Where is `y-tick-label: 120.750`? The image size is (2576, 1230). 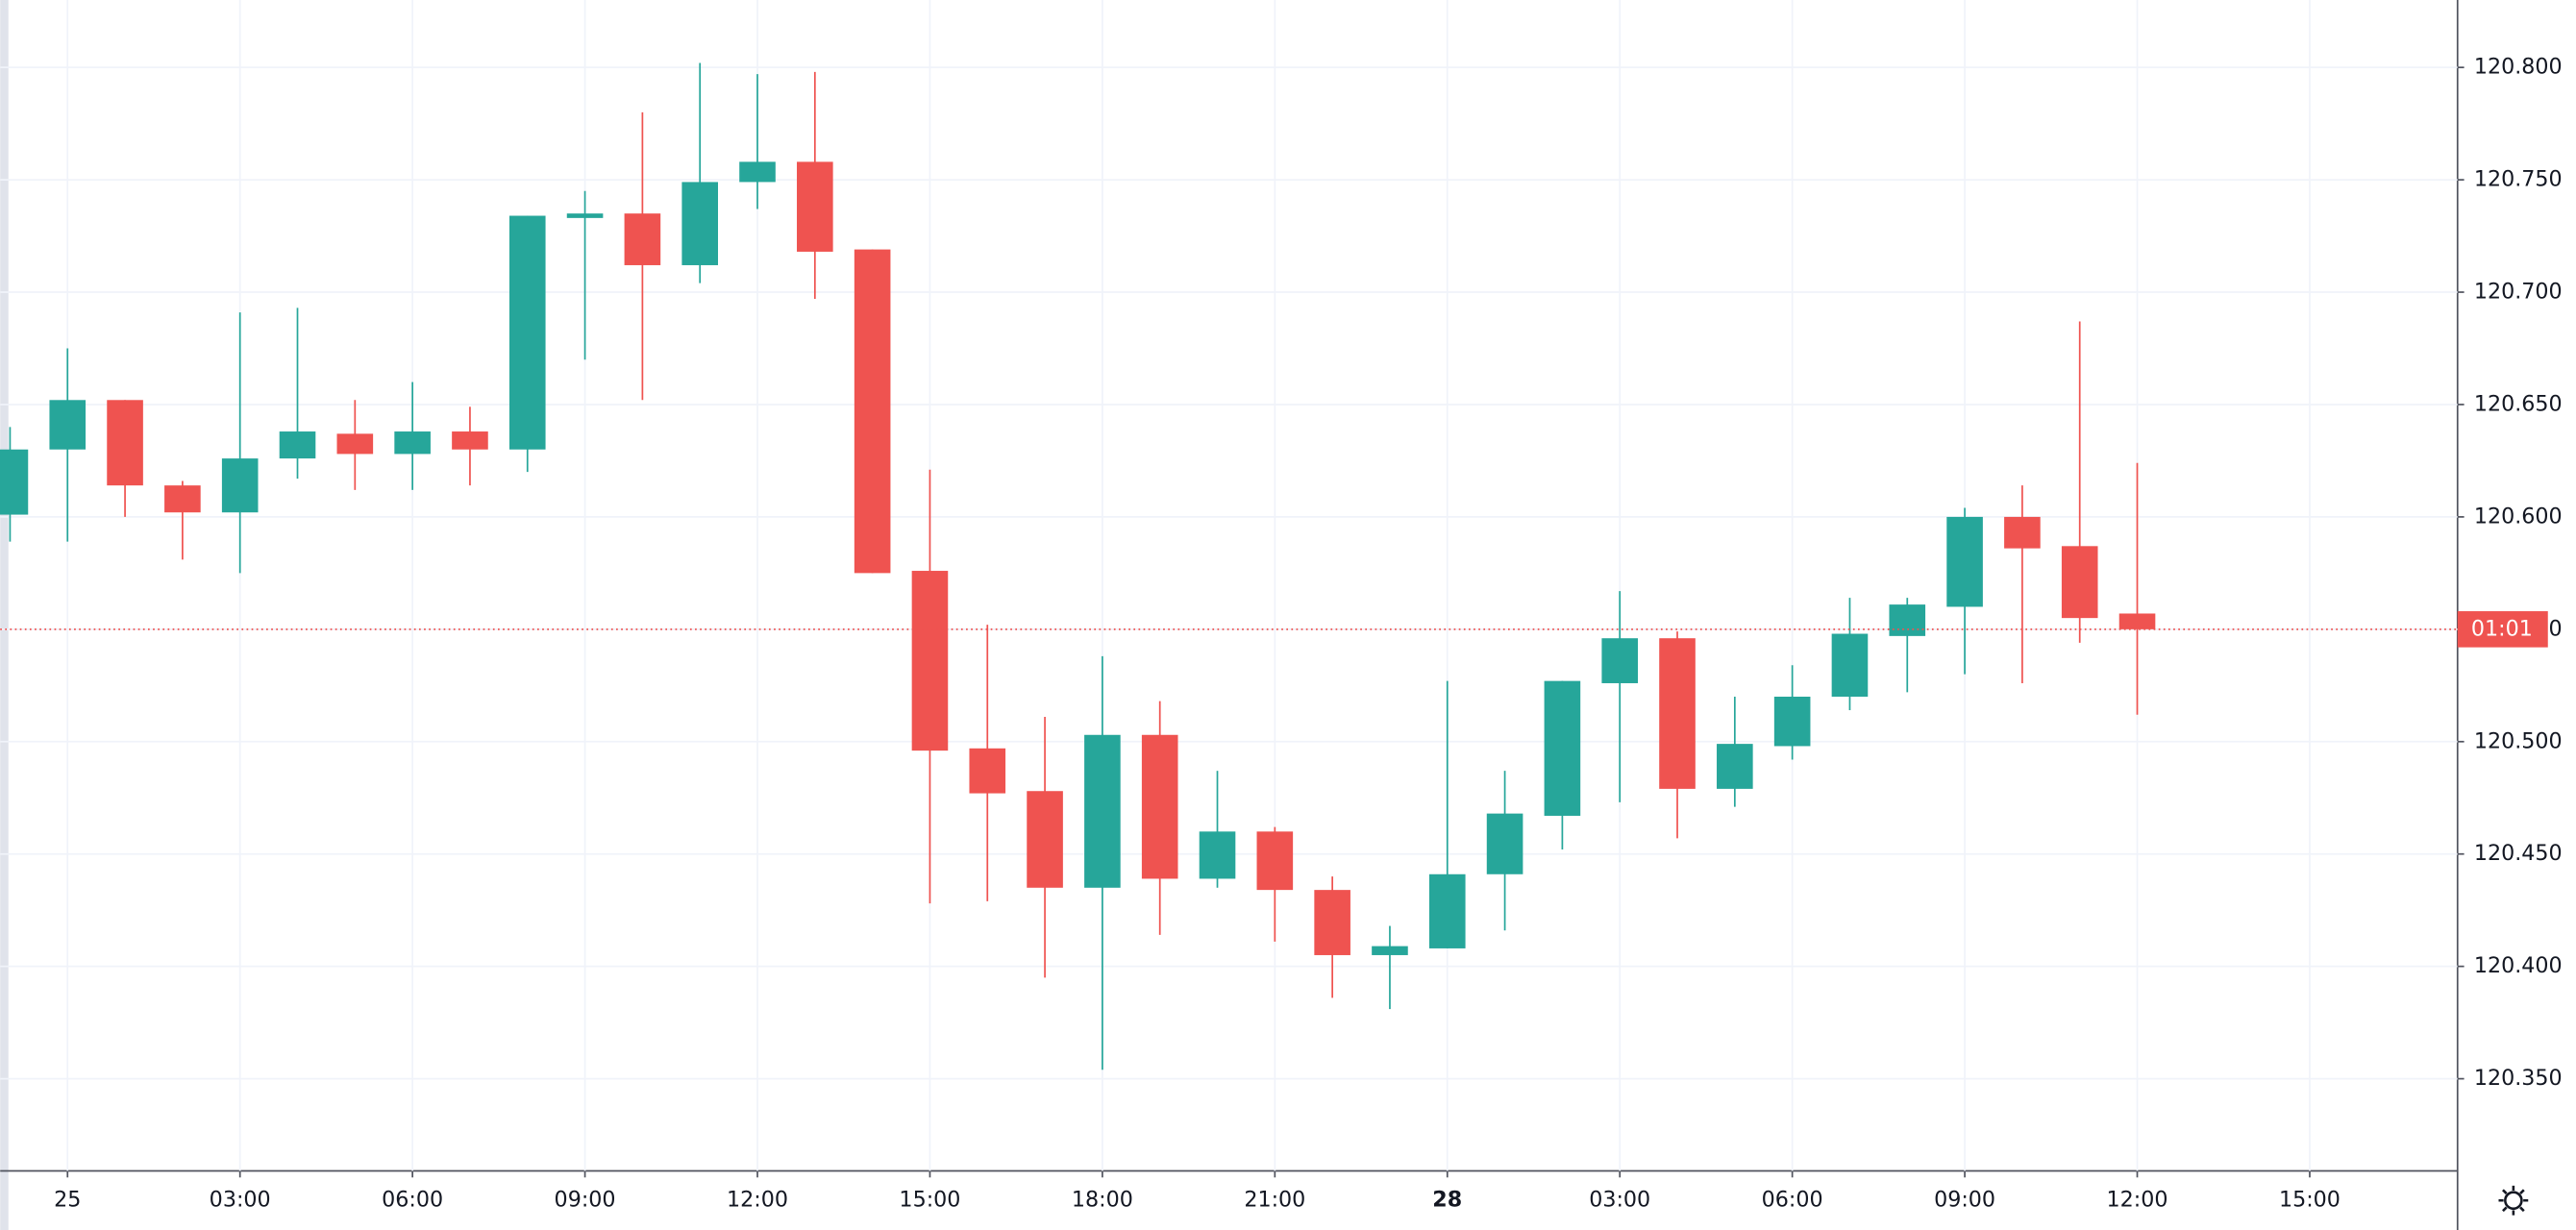
y-tick-label: 120.750 is located at coordinates (2519, 179).